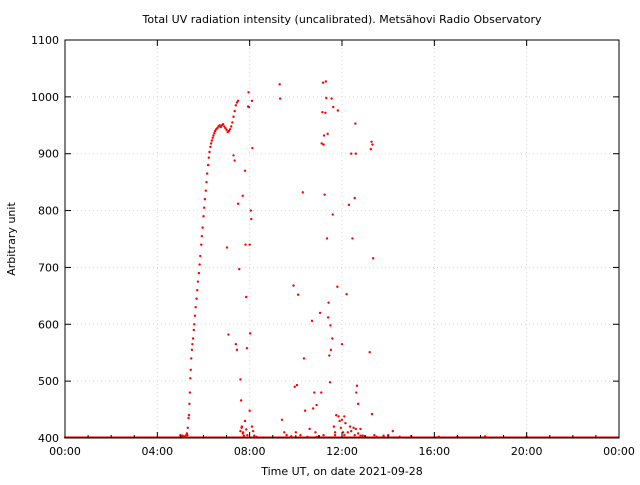 This screenshot has height=485, width=640. What do you see at coordinates (342, 451) in the screenshot?
I see `x-tick-label: 12:00` at bounding box center [342, 451].